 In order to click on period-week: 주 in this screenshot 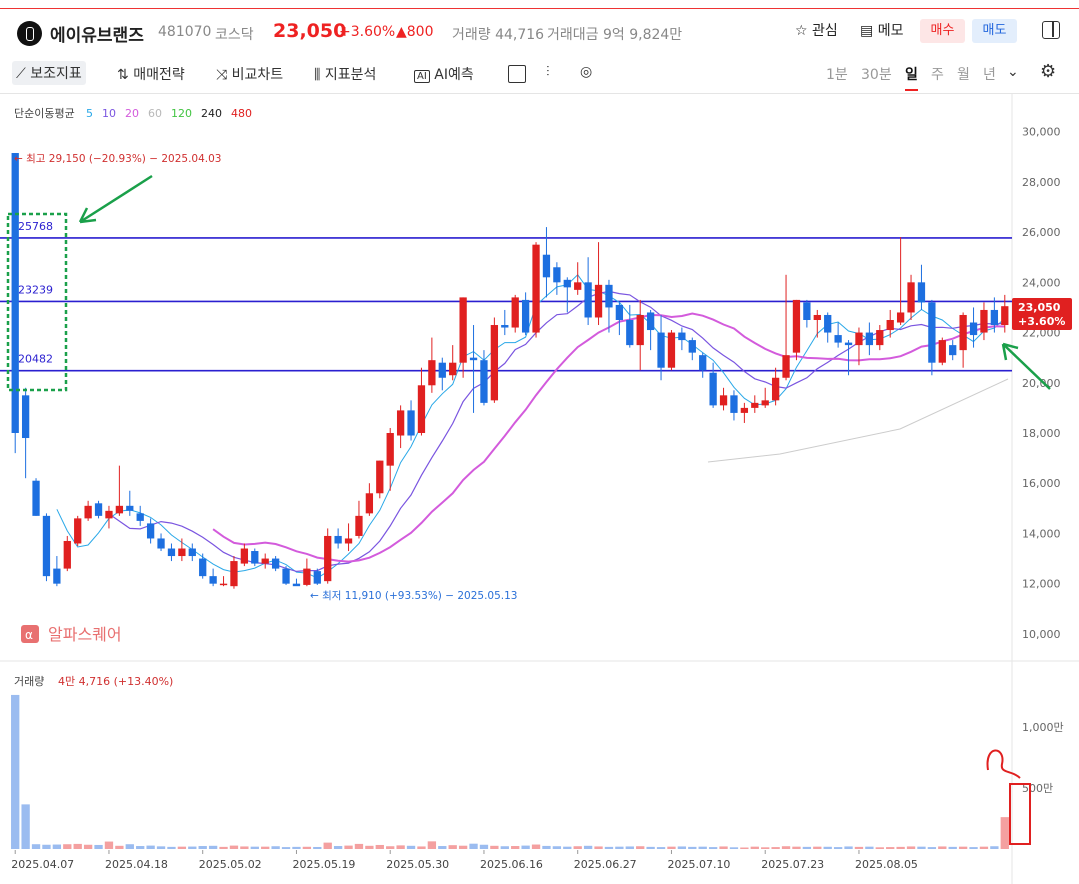, I will do `click(937, 75)`.